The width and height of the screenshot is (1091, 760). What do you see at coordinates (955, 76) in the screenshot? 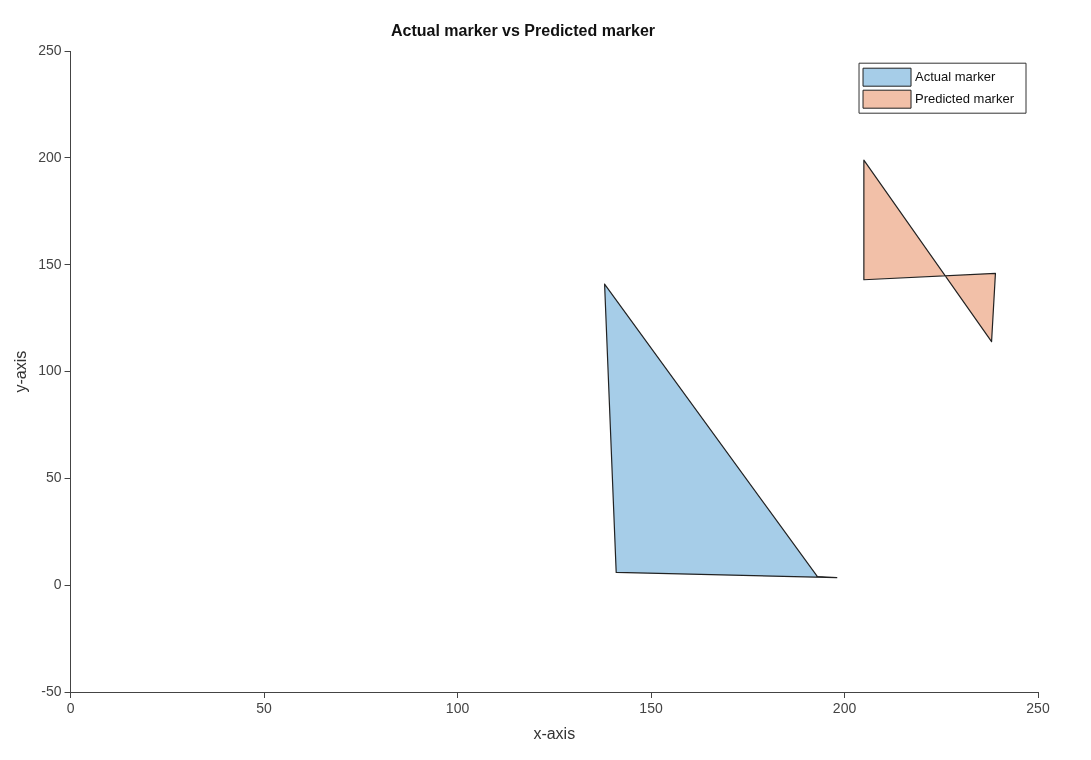
I see `legend-label: Actual marker` at bounding box center [955, 76].